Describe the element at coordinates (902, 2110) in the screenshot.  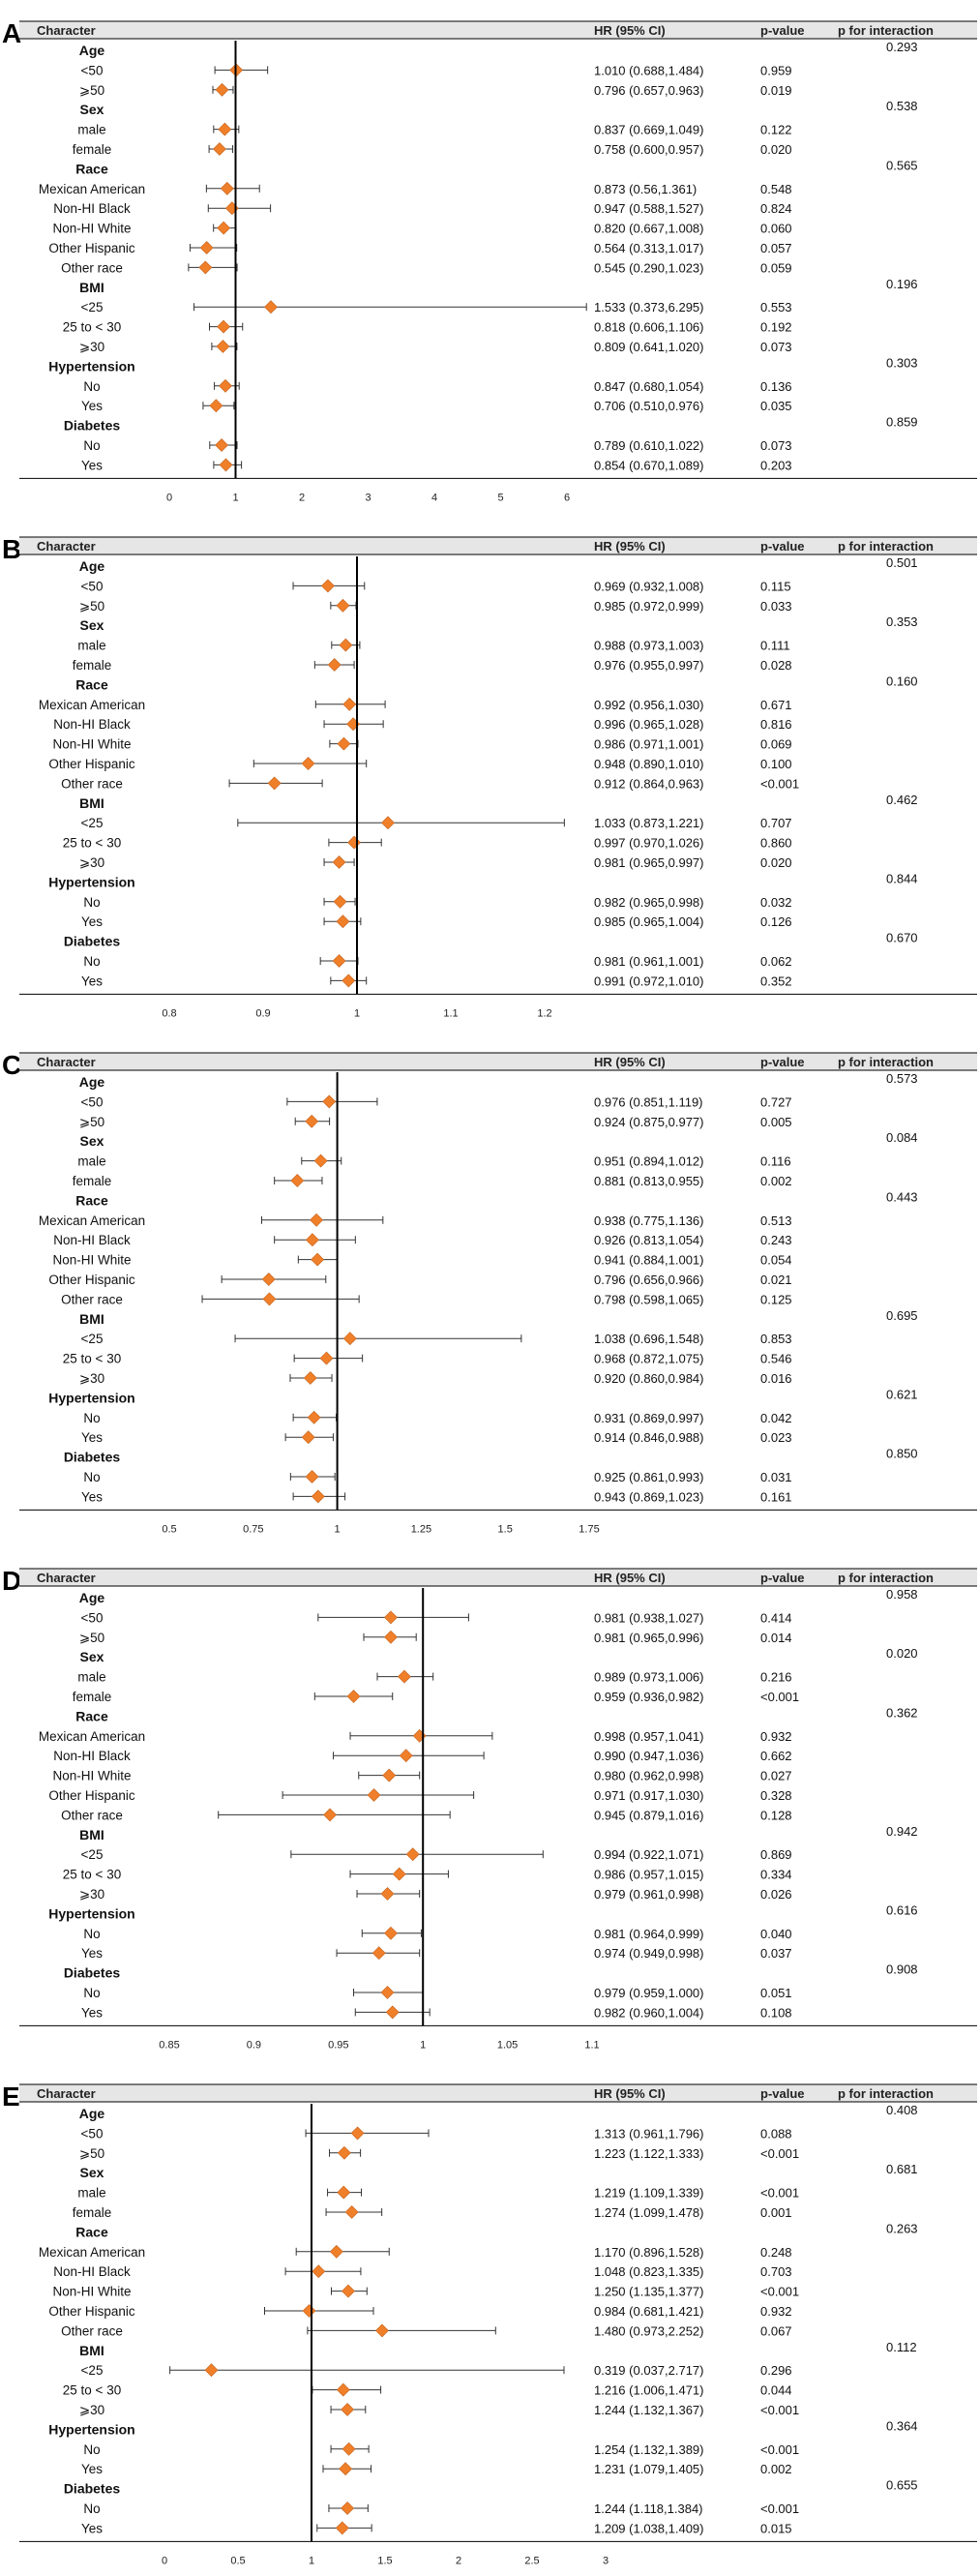
I see `p-interaction-value: 0.408` at that location.